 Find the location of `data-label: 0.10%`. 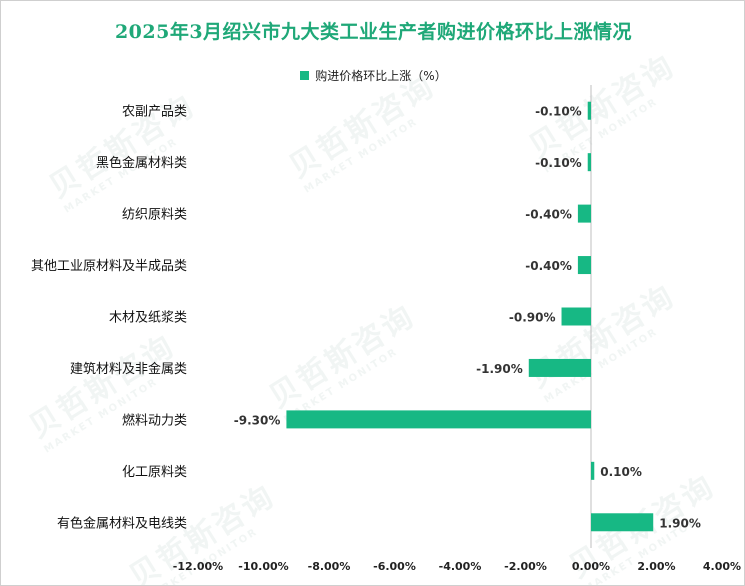

data-label: 0.10% is located at coordinates (621, 472).